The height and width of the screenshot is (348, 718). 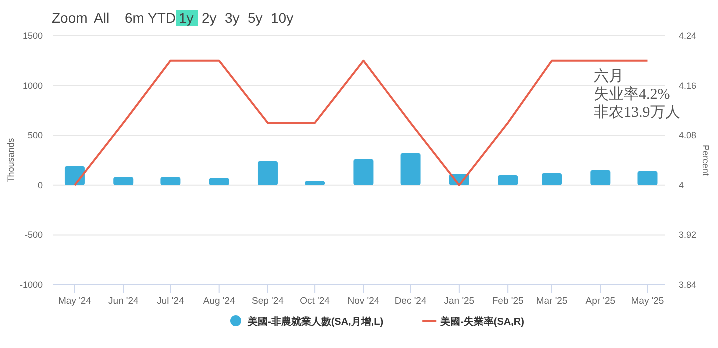 What do you see at coordinates (32, 36) in the screenshot?
I see `y-tick-label: 1500` at bounding box center [32, 36].